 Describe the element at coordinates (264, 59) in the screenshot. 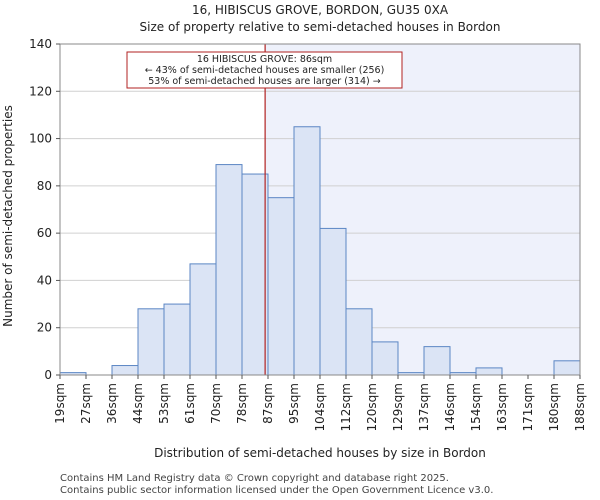

I see `annotation-line-1: 16 HIBISCUS GROVE: 86sqm` at that location.